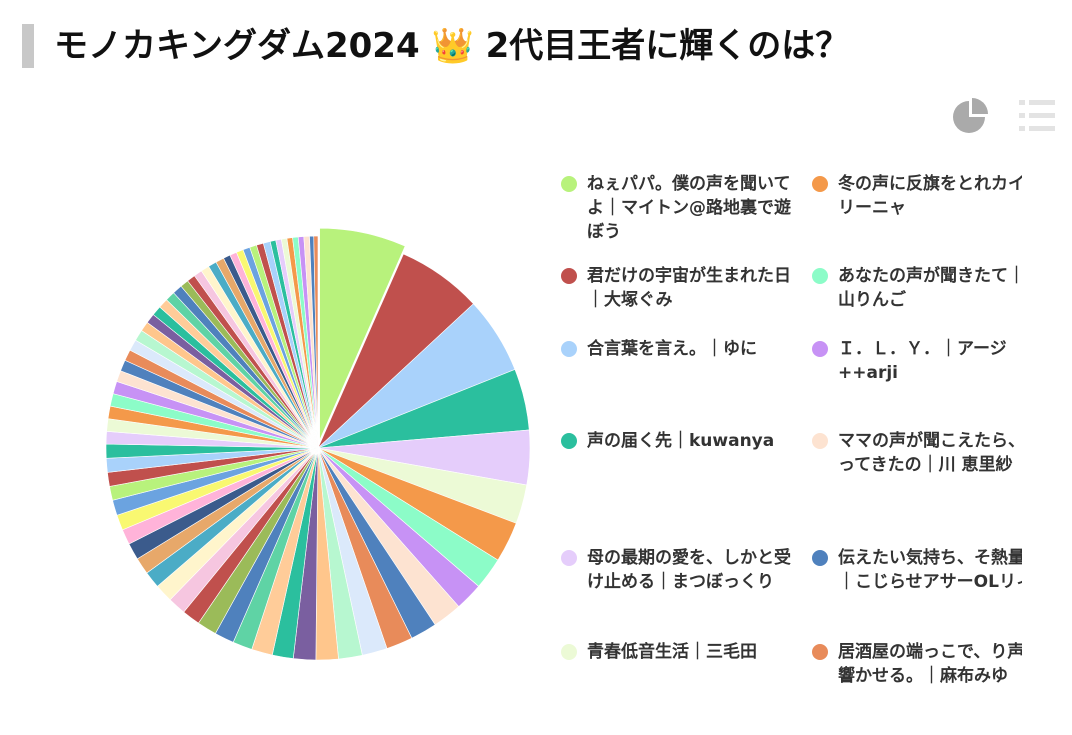  Describe the element at coordinates (930, 288) in the screenshot. I see `legend-label: あなたの声が聞きたて｜夏山りんご` at that location.